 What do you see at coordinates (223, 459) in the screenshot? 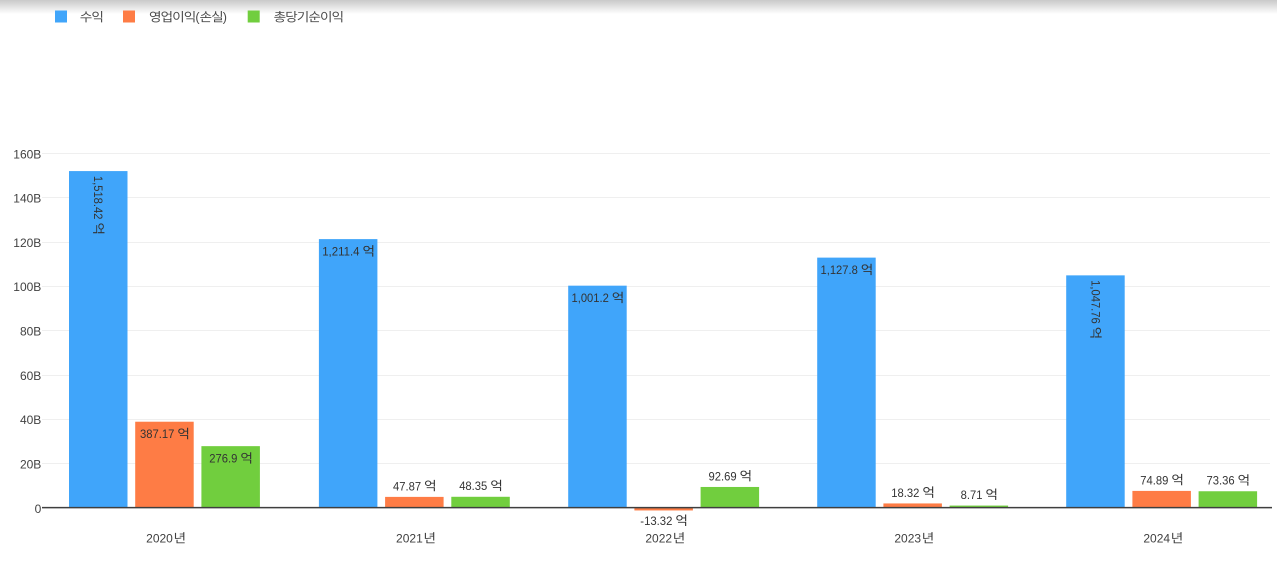
I see `svg-text: 276.9` at bounding box center [223, 459].